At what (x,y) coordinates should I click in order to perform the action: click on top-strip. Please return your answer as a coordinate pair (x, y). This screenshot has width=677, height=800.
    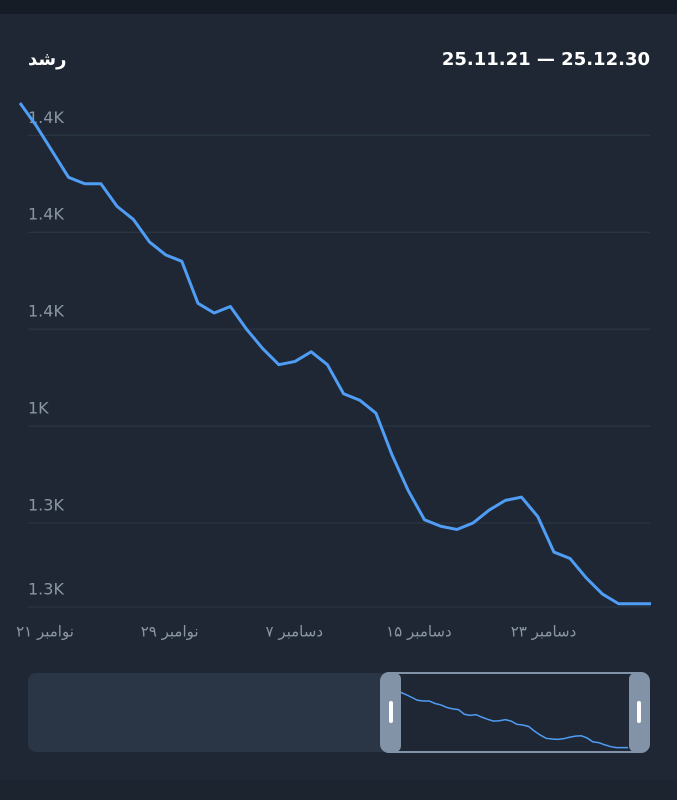
    Looking at the image, I should click on (338, 7).